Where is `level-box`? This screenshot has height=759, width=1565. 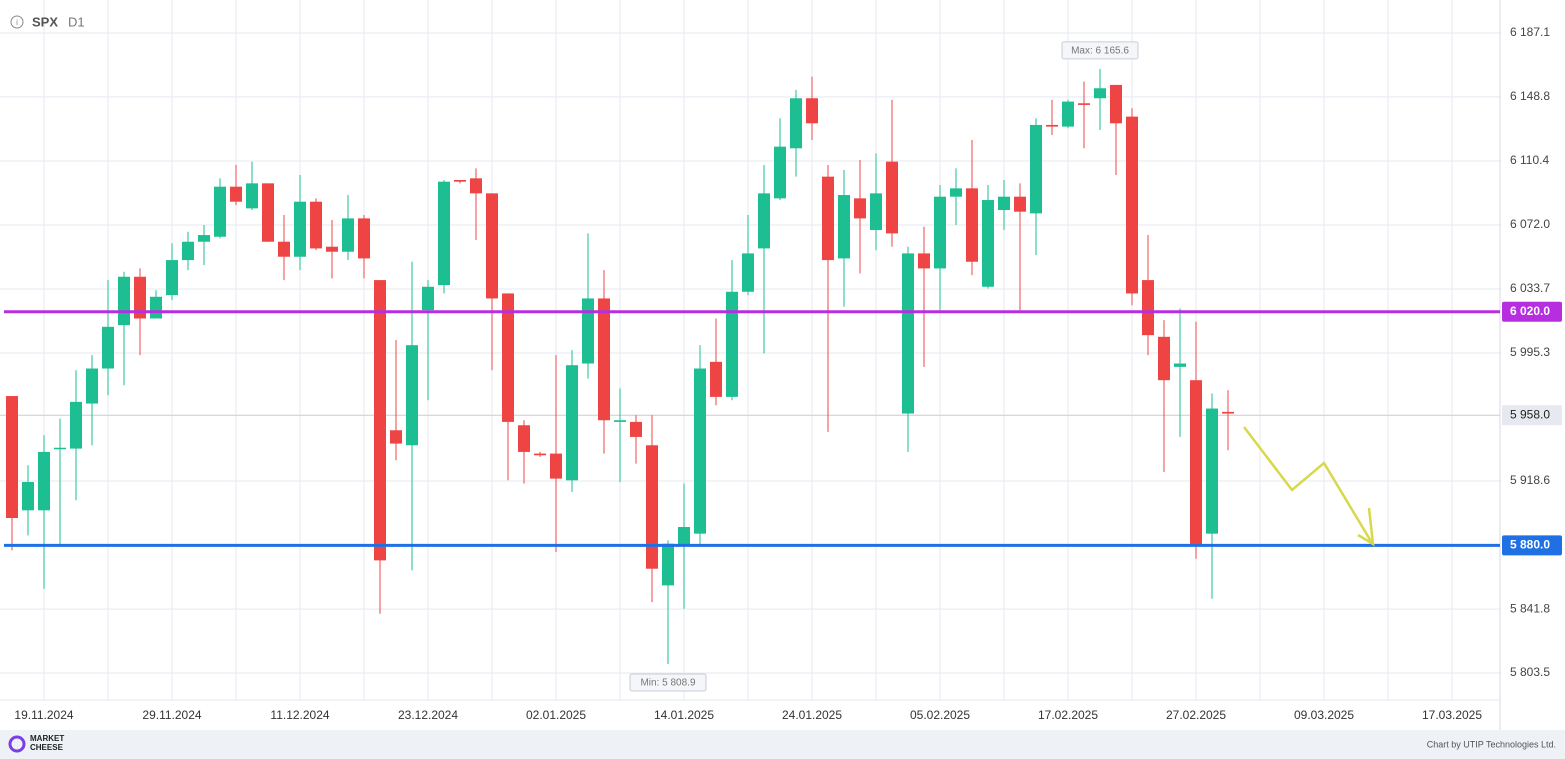
level-box is located at coordinates (1532, 311).